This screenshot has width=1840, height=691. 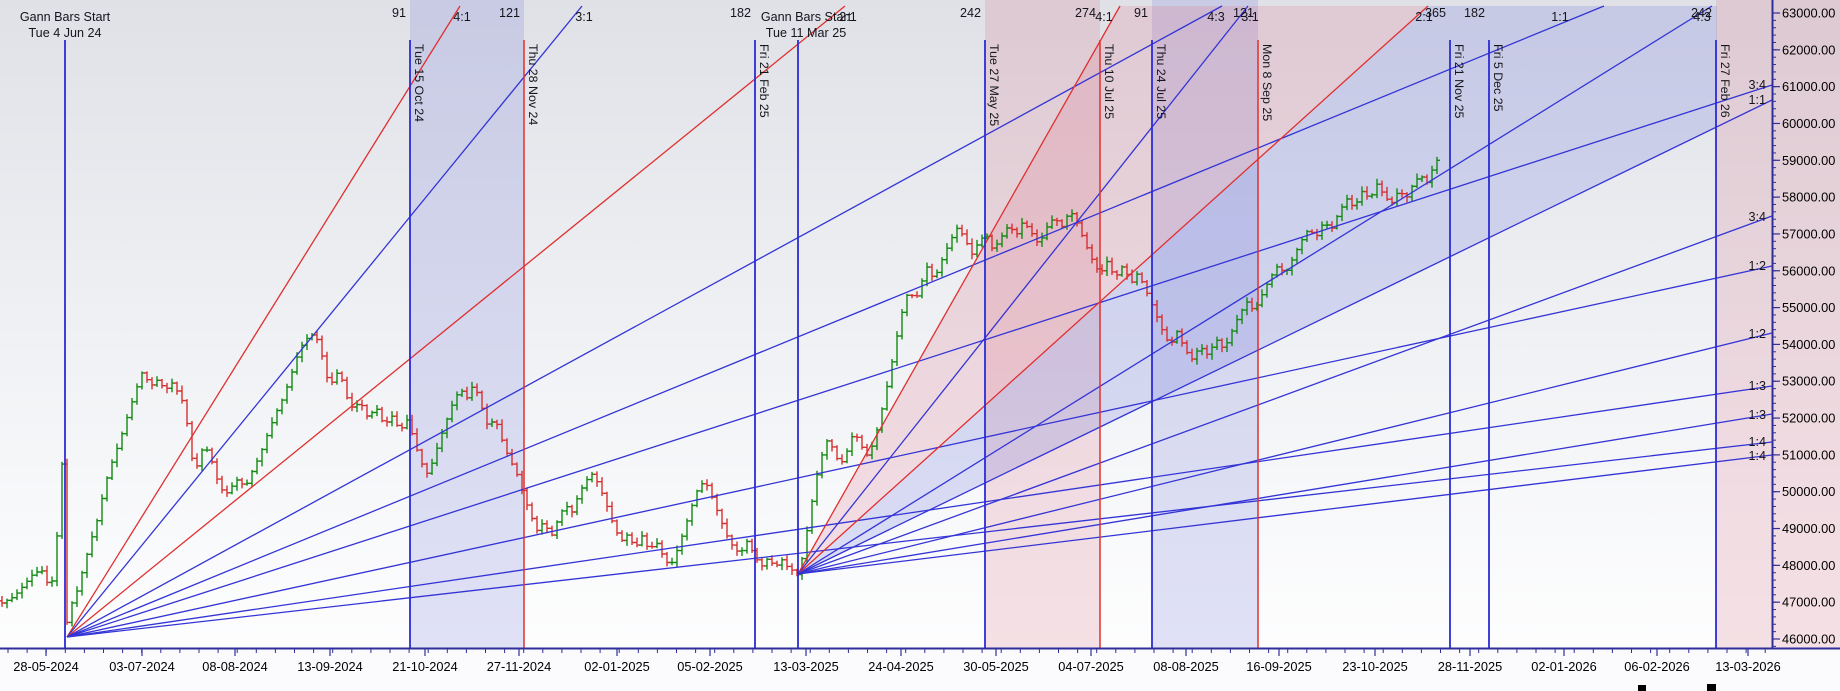 I want to click on time-axis-label: 13-03-2026, so click(x=1747, y=666).